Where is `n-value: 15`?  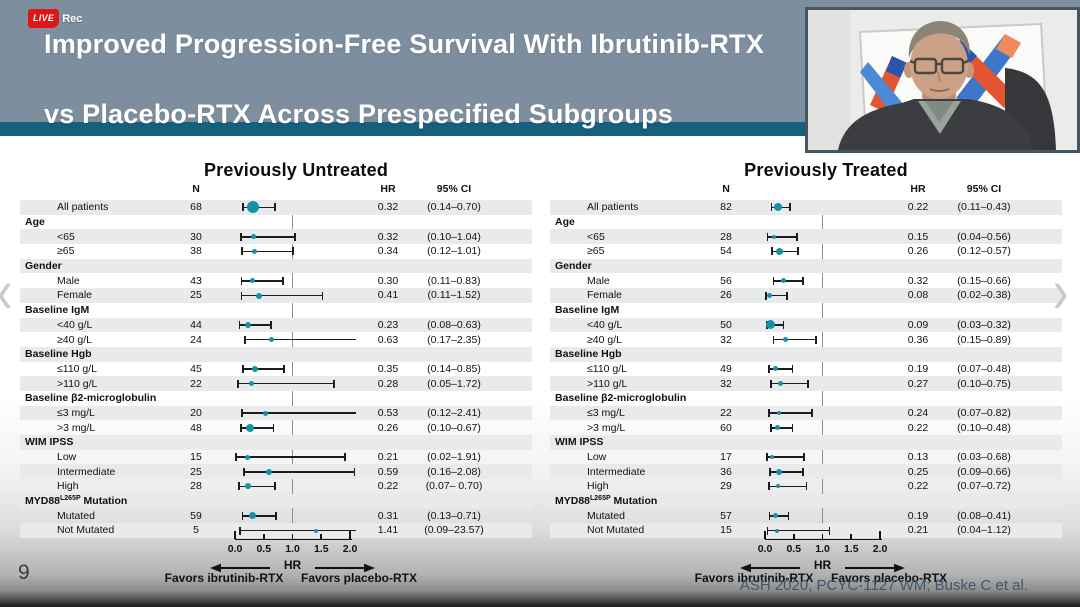
n-value: 15 is located at coordinates (726, 530).